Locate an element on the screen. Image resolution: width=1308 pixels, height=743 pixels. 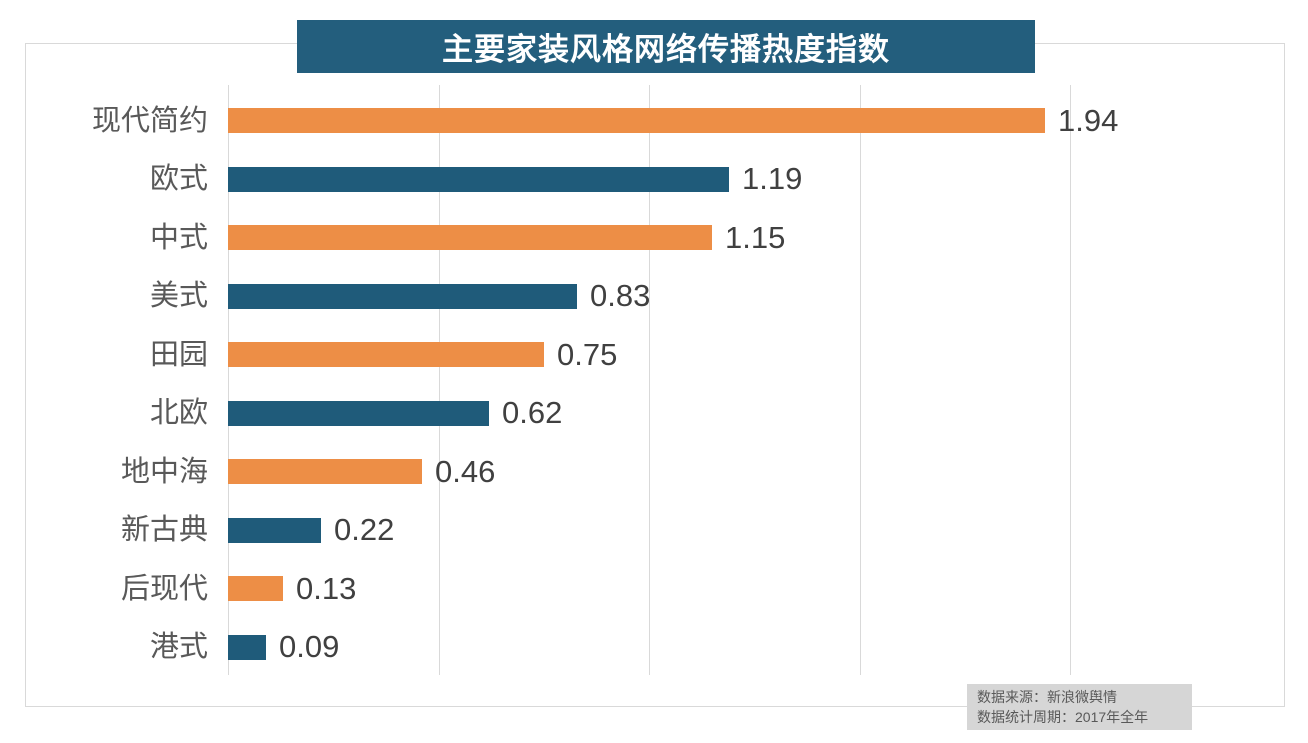
category-label: 美式 is located at coordinates (178, 296).